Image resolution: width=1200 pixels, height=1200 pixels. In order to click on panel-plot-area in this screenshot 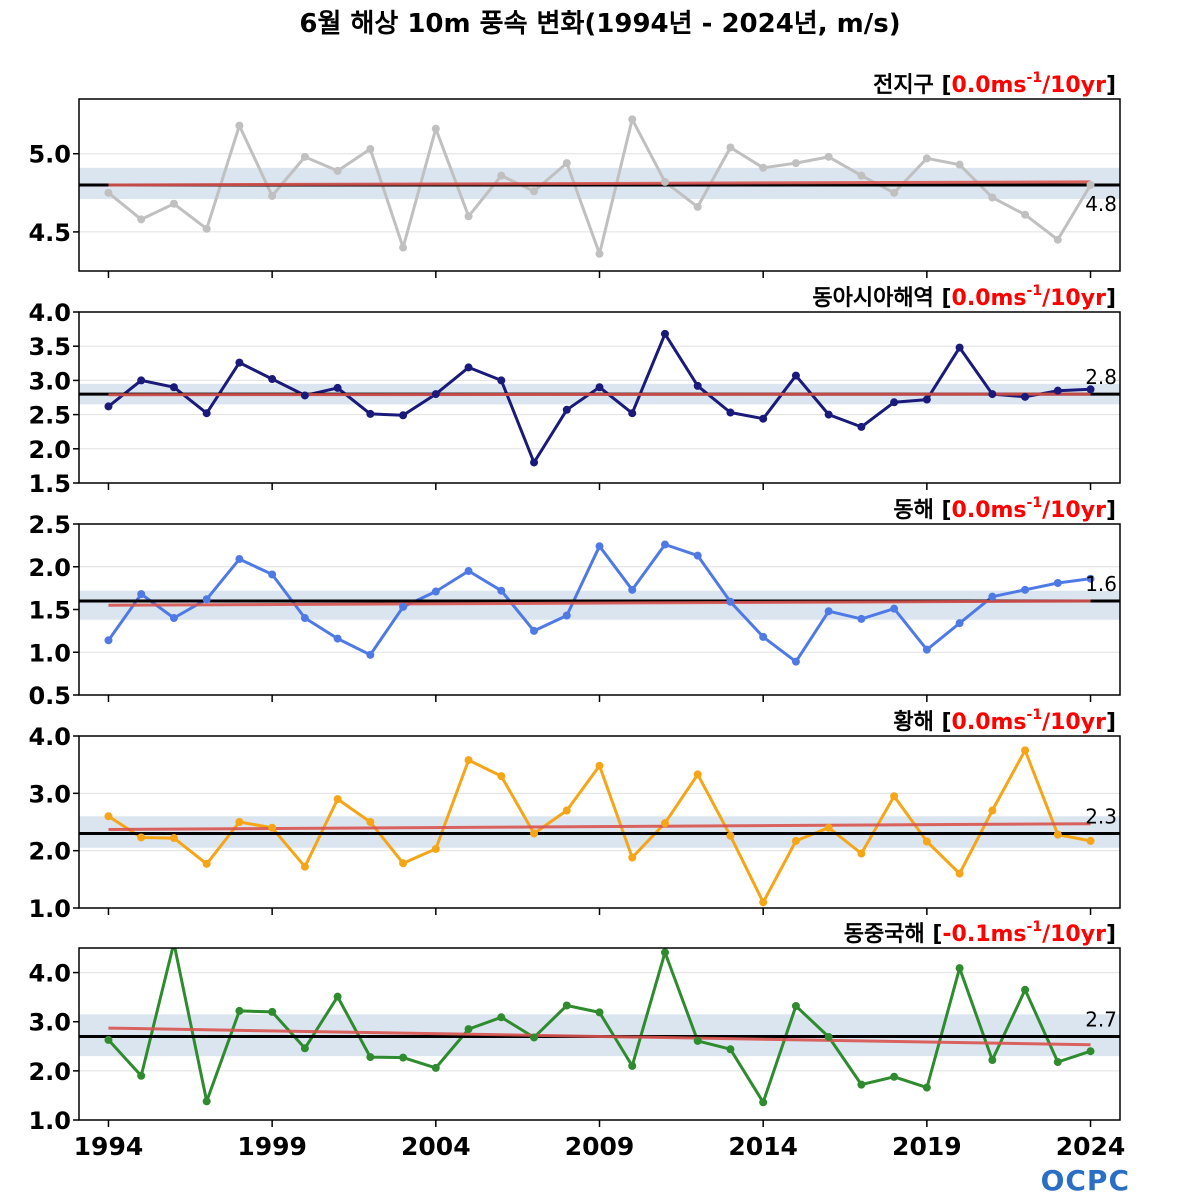, I will do `click(599, 603)`.